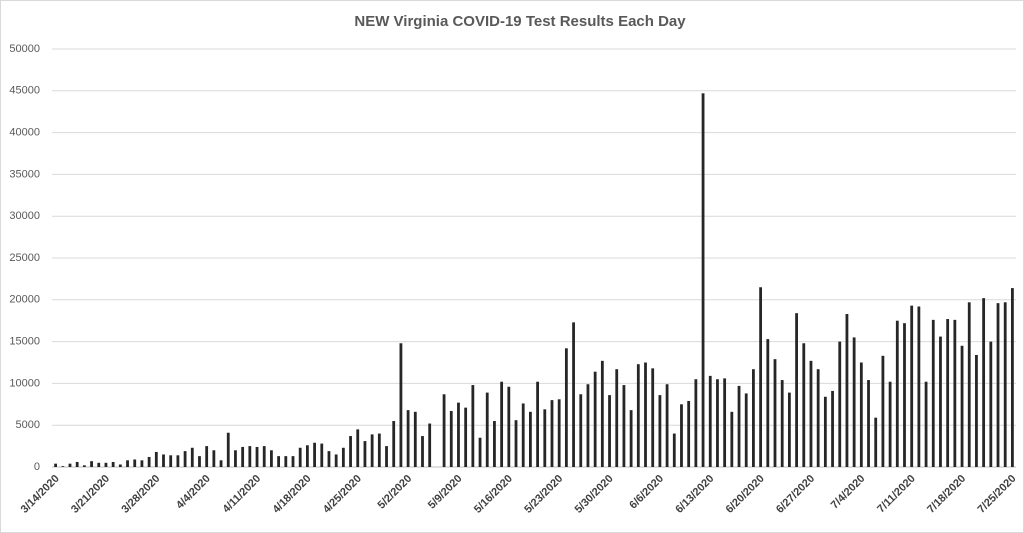 Image resolution: width=1024 pixels, height=533 pixels. I want to click on y-tick-label: 20000, so click(24, 300).